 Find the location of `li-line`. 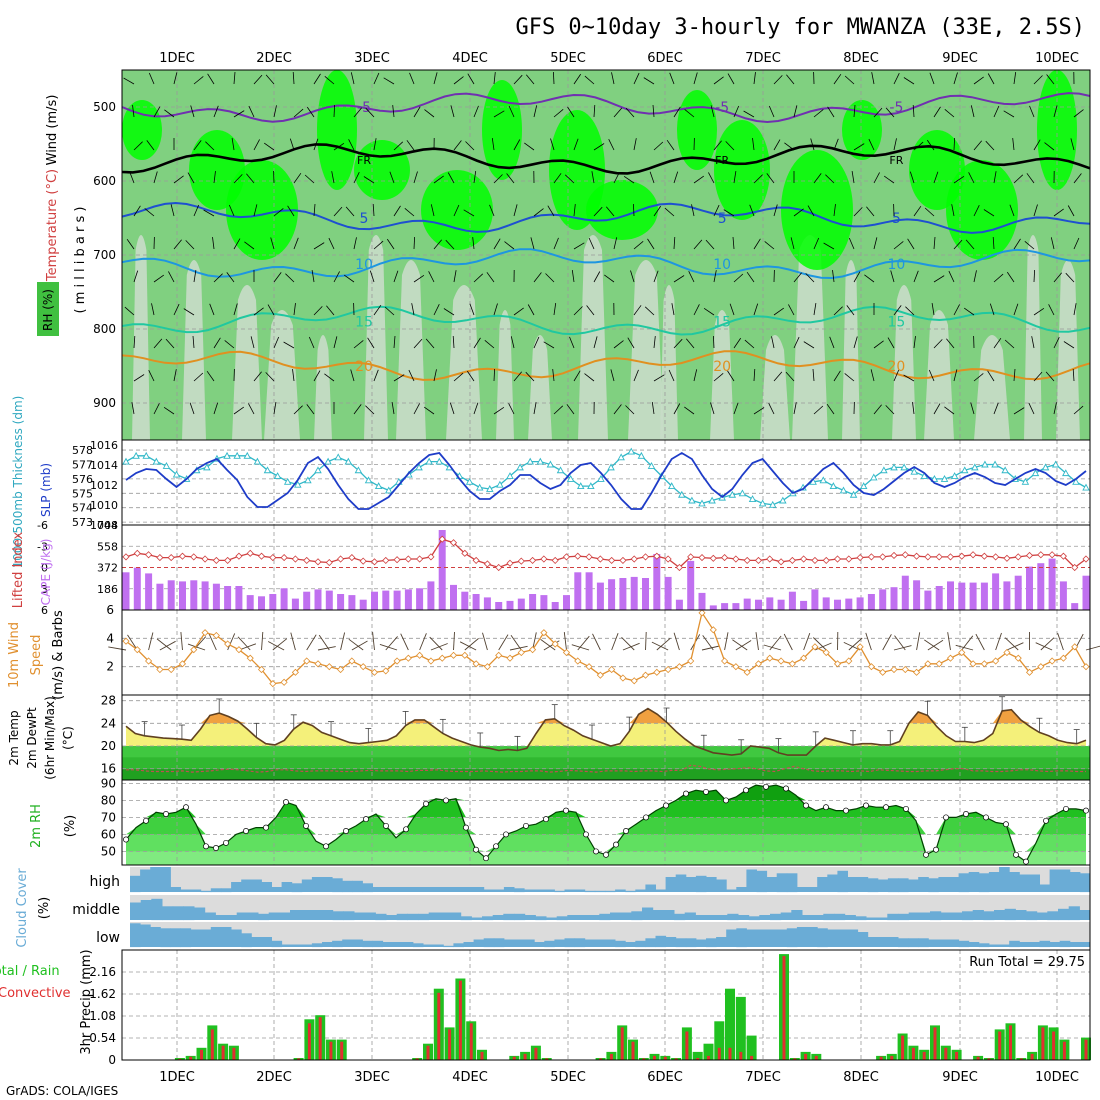

li-line is located at coordinates (606, 553).